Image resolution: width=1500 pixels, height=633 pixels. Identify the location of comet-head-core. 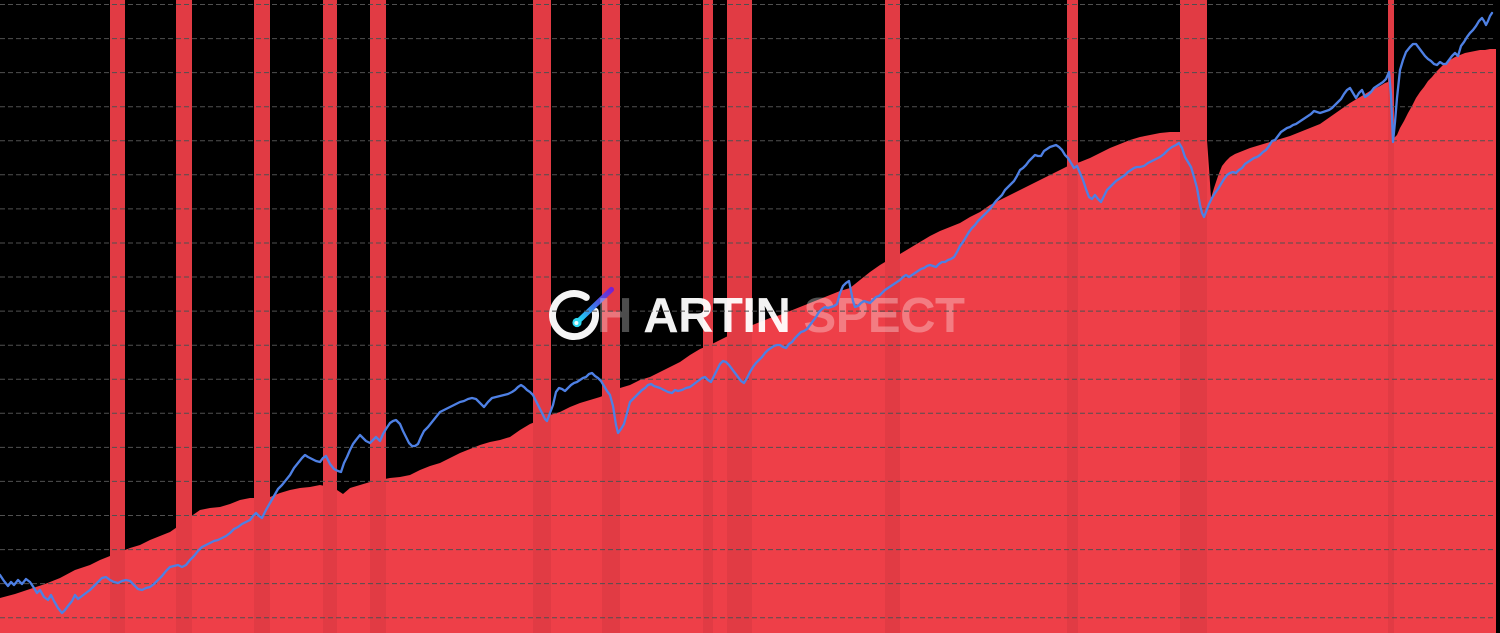
(576, 323).